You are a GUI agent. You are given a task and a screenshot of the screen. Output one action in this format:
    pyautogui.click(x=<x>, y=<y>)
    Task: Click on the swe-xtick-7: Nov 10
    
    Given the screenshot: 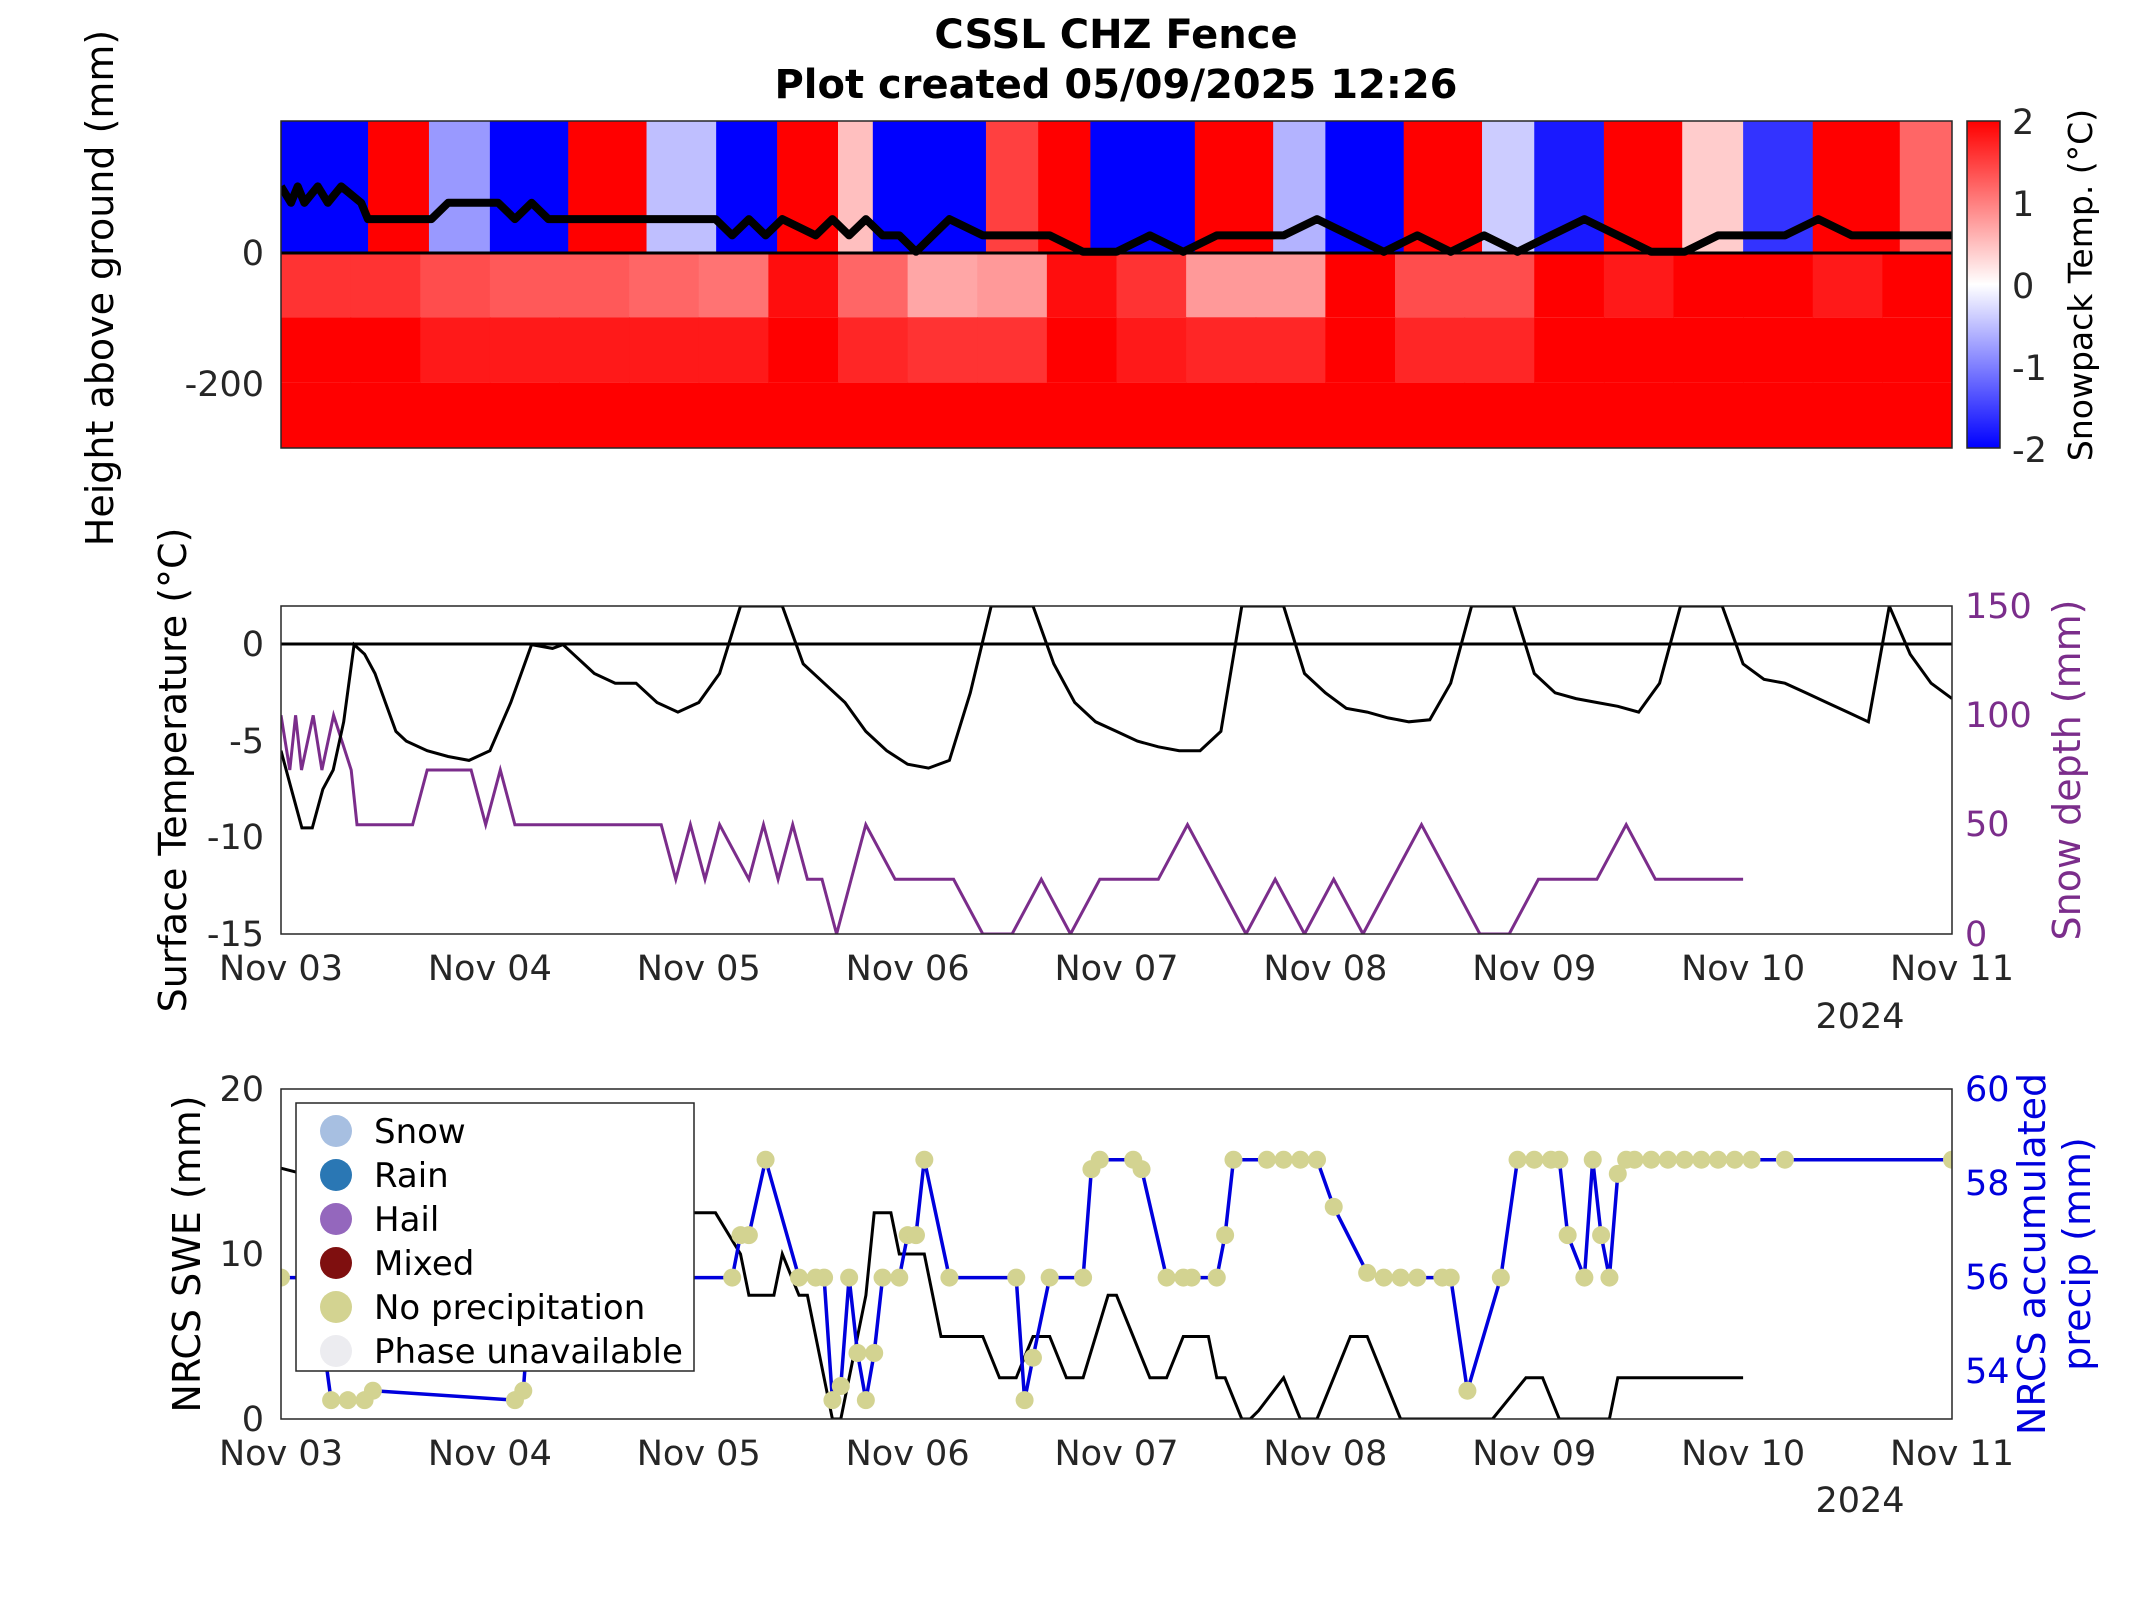 What is the action you would take?
    pyautogui.click(x=1743, y=1454)
    